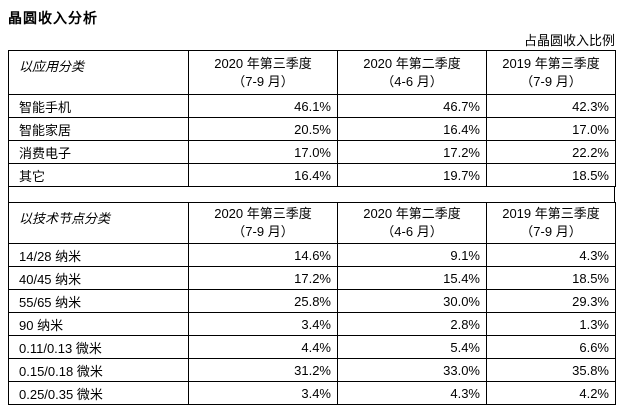 This screenshot has width=626, height=416. I want to click on table-row-015-018um: 0.15/0.18 微米 31.2% 33.0% 35.8%, so click(312, 370).